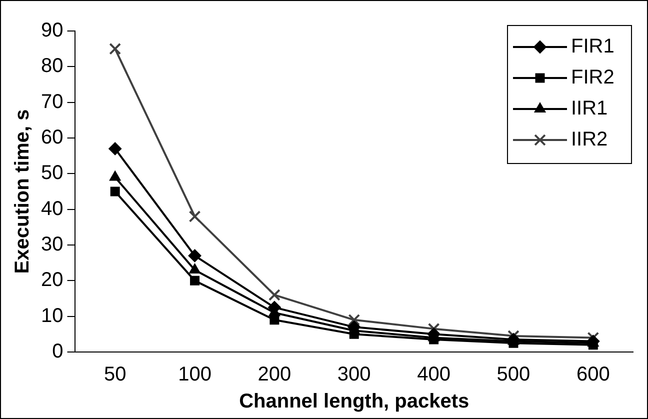 Image resolution: width=648 pixels, height=419 pixels. Describe the element at coordinates (589, 109) in the screenshot. I see `legend-label: IIR1` at that location.